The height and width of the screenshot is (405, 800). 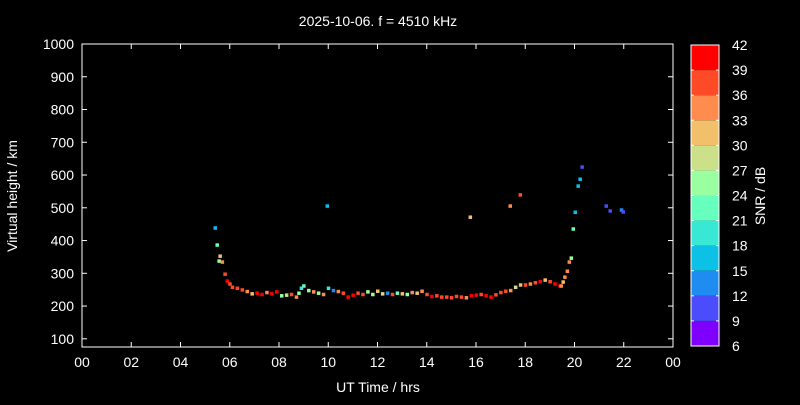 I want to click on y-tick-label: 800, so click(x=63, y=110).